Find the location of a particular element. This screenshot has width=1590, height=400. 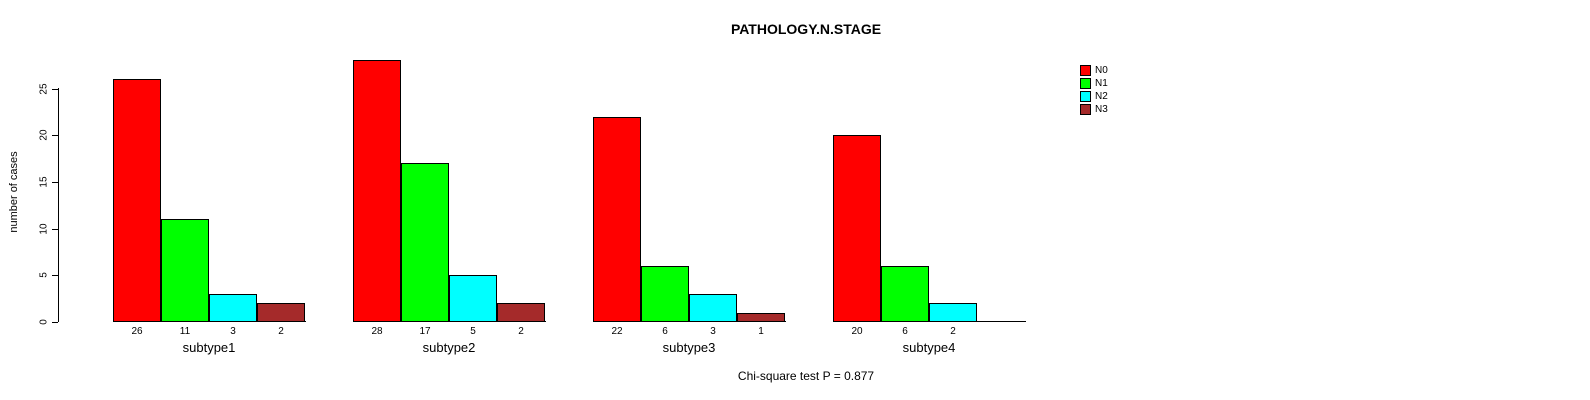

bar-subtype2-N0 is located at coordinates (377, 191).